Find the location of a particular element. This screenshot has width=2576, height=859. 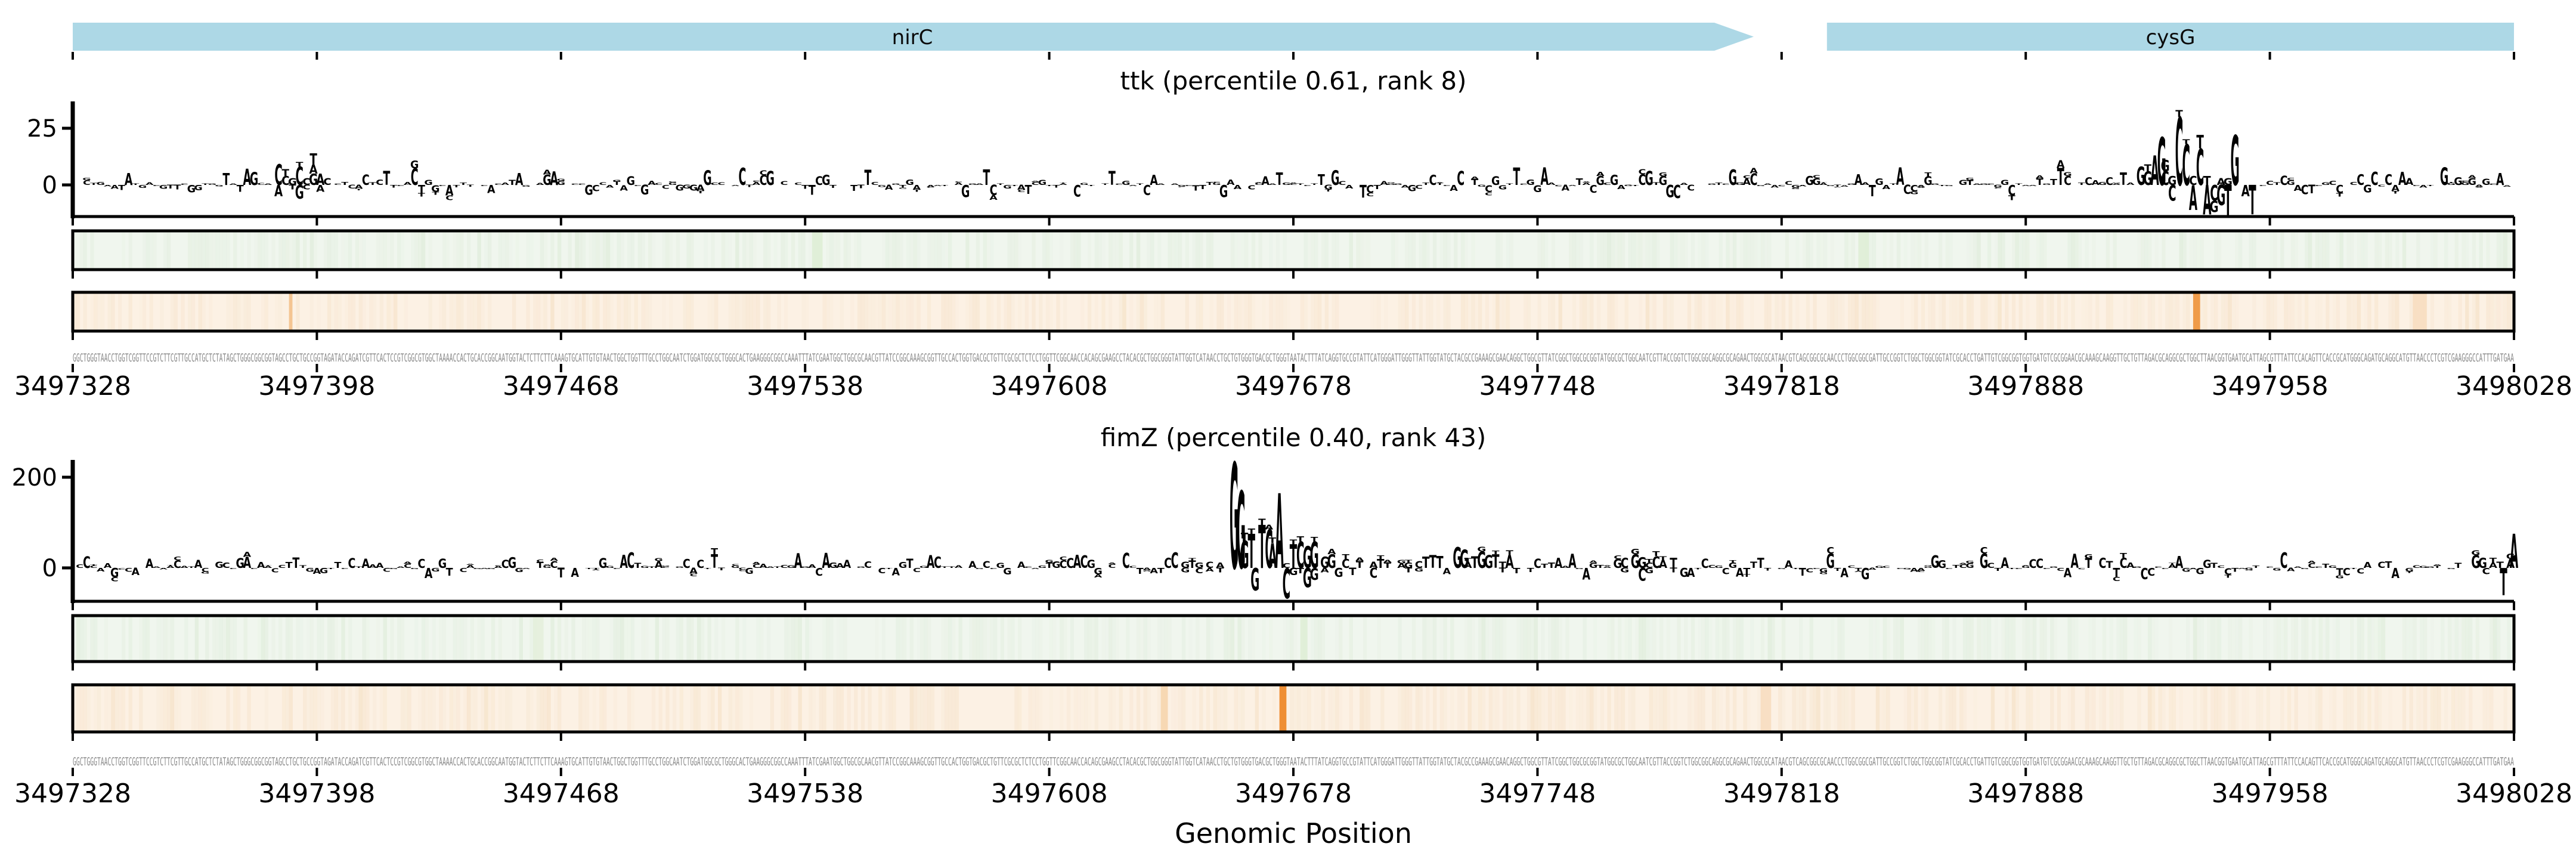

y-tick-label: 0 is located at coordinates (50, 568).